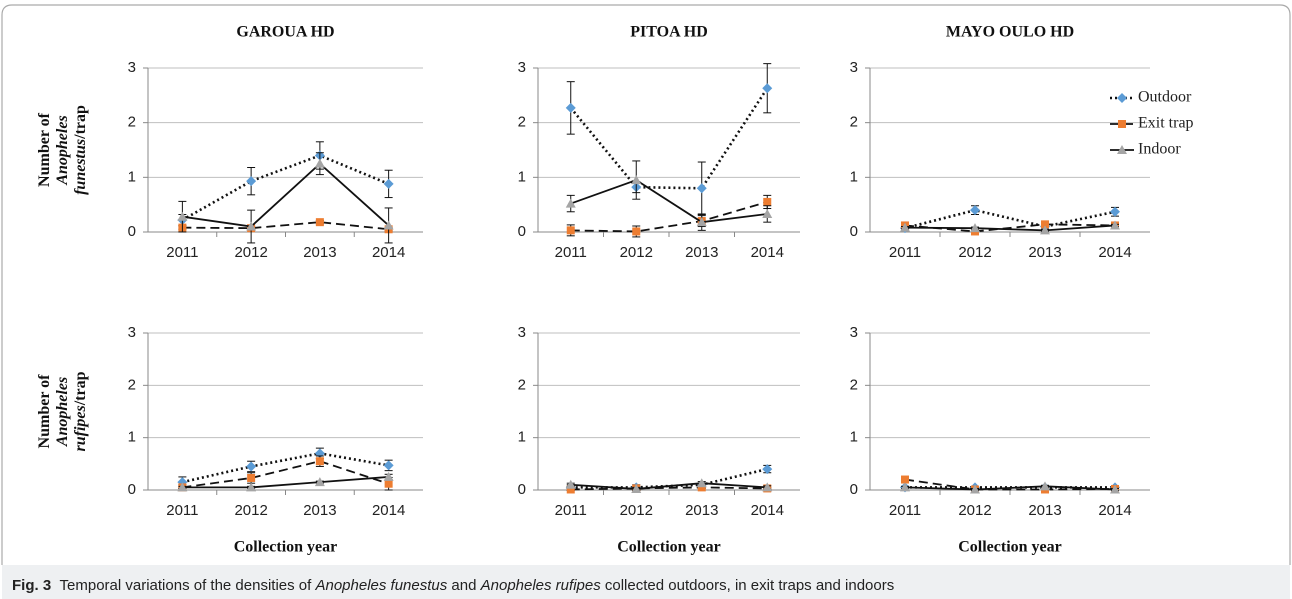 The width and height of the screenshot is (1292, 599). Describe the element at coordinates (1166, 123) in the screenshot. I see `legend-label: Exit trap` at that location.